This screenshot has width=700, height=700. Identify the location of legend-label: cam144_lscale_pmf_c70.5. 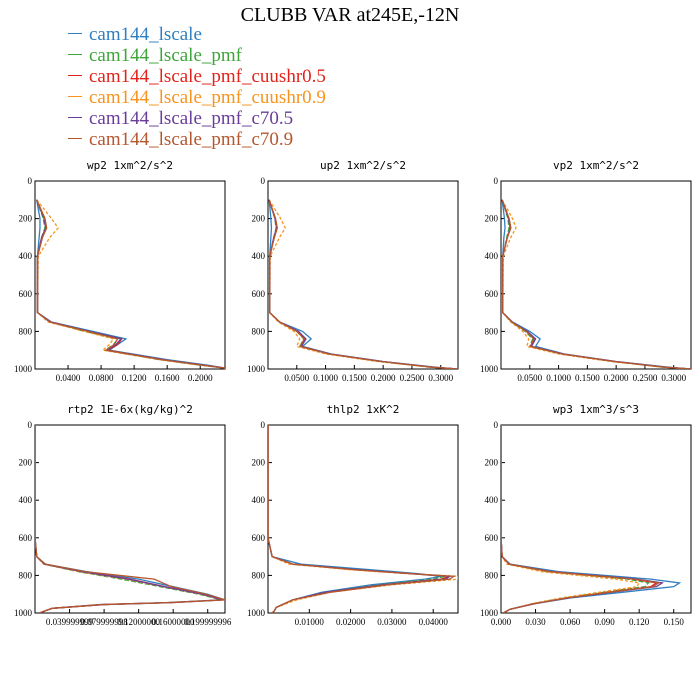
(191, 118).